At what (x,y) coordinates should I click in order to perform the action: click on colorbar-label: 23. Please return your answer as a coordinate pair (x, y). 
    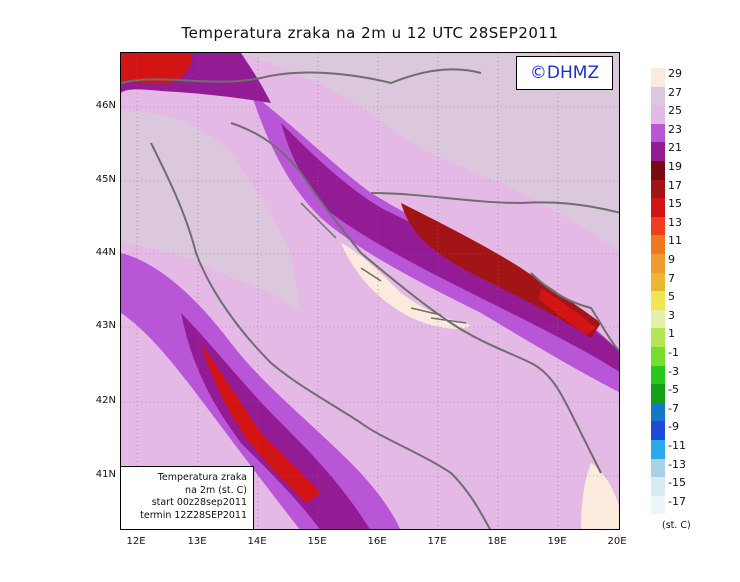
    Looking at the image, I should click on (675, 129).